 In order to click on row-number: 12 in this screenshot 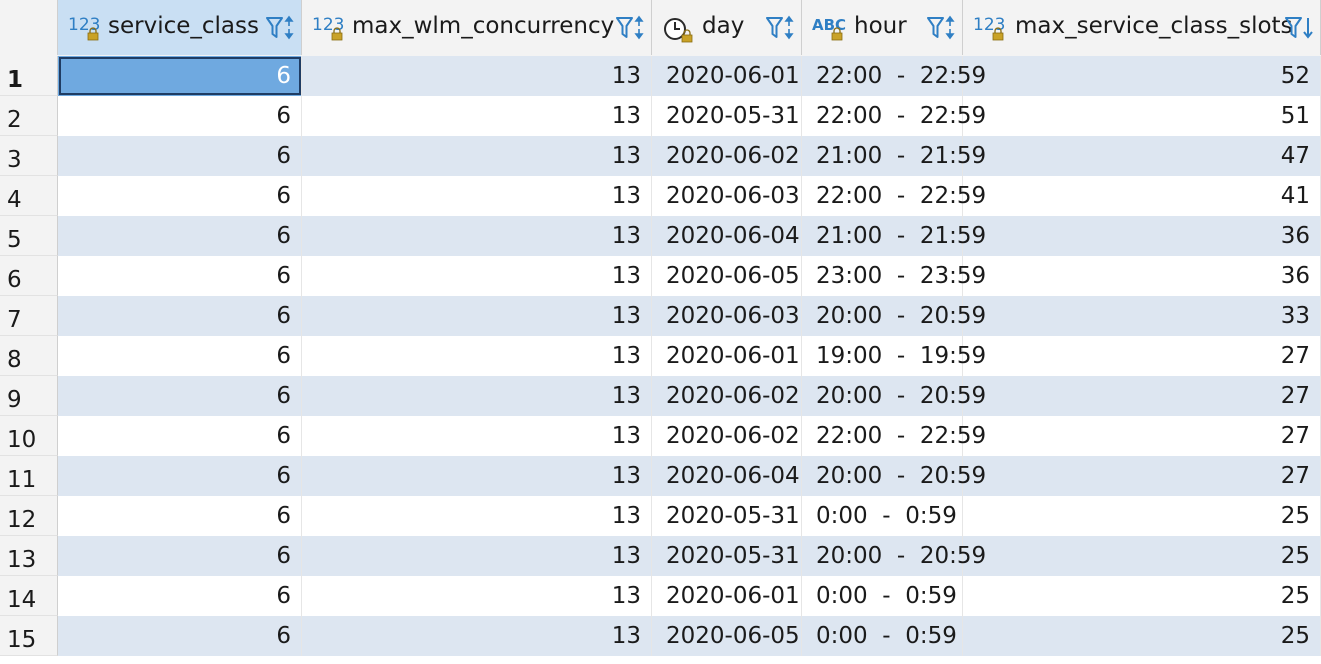, I will do `click(29, 516)`.